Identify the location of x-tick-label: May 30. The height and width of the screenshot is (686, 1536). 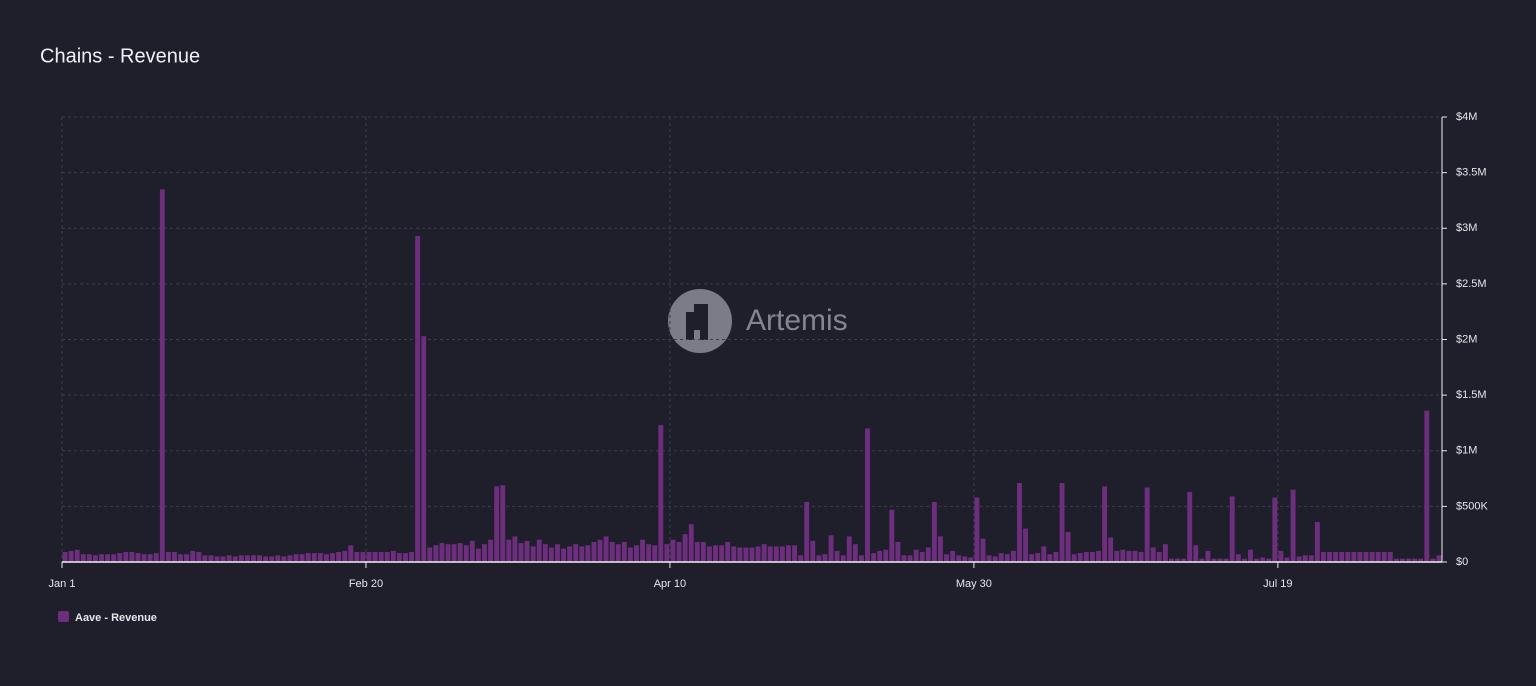
(974, 584).